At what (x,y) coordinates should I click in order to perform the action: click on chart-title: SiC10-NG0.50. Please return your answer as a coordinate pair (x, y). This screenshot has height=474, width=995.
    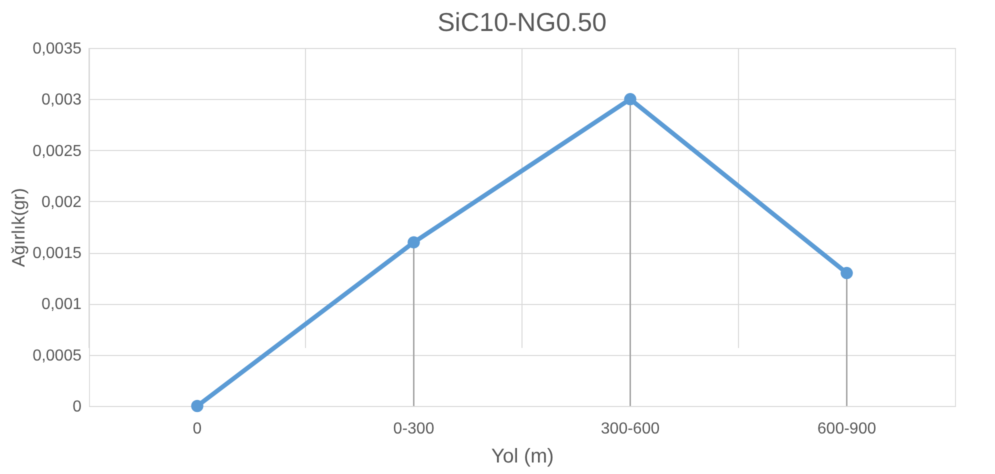
    Looking at the image, I should click on (522, 22).